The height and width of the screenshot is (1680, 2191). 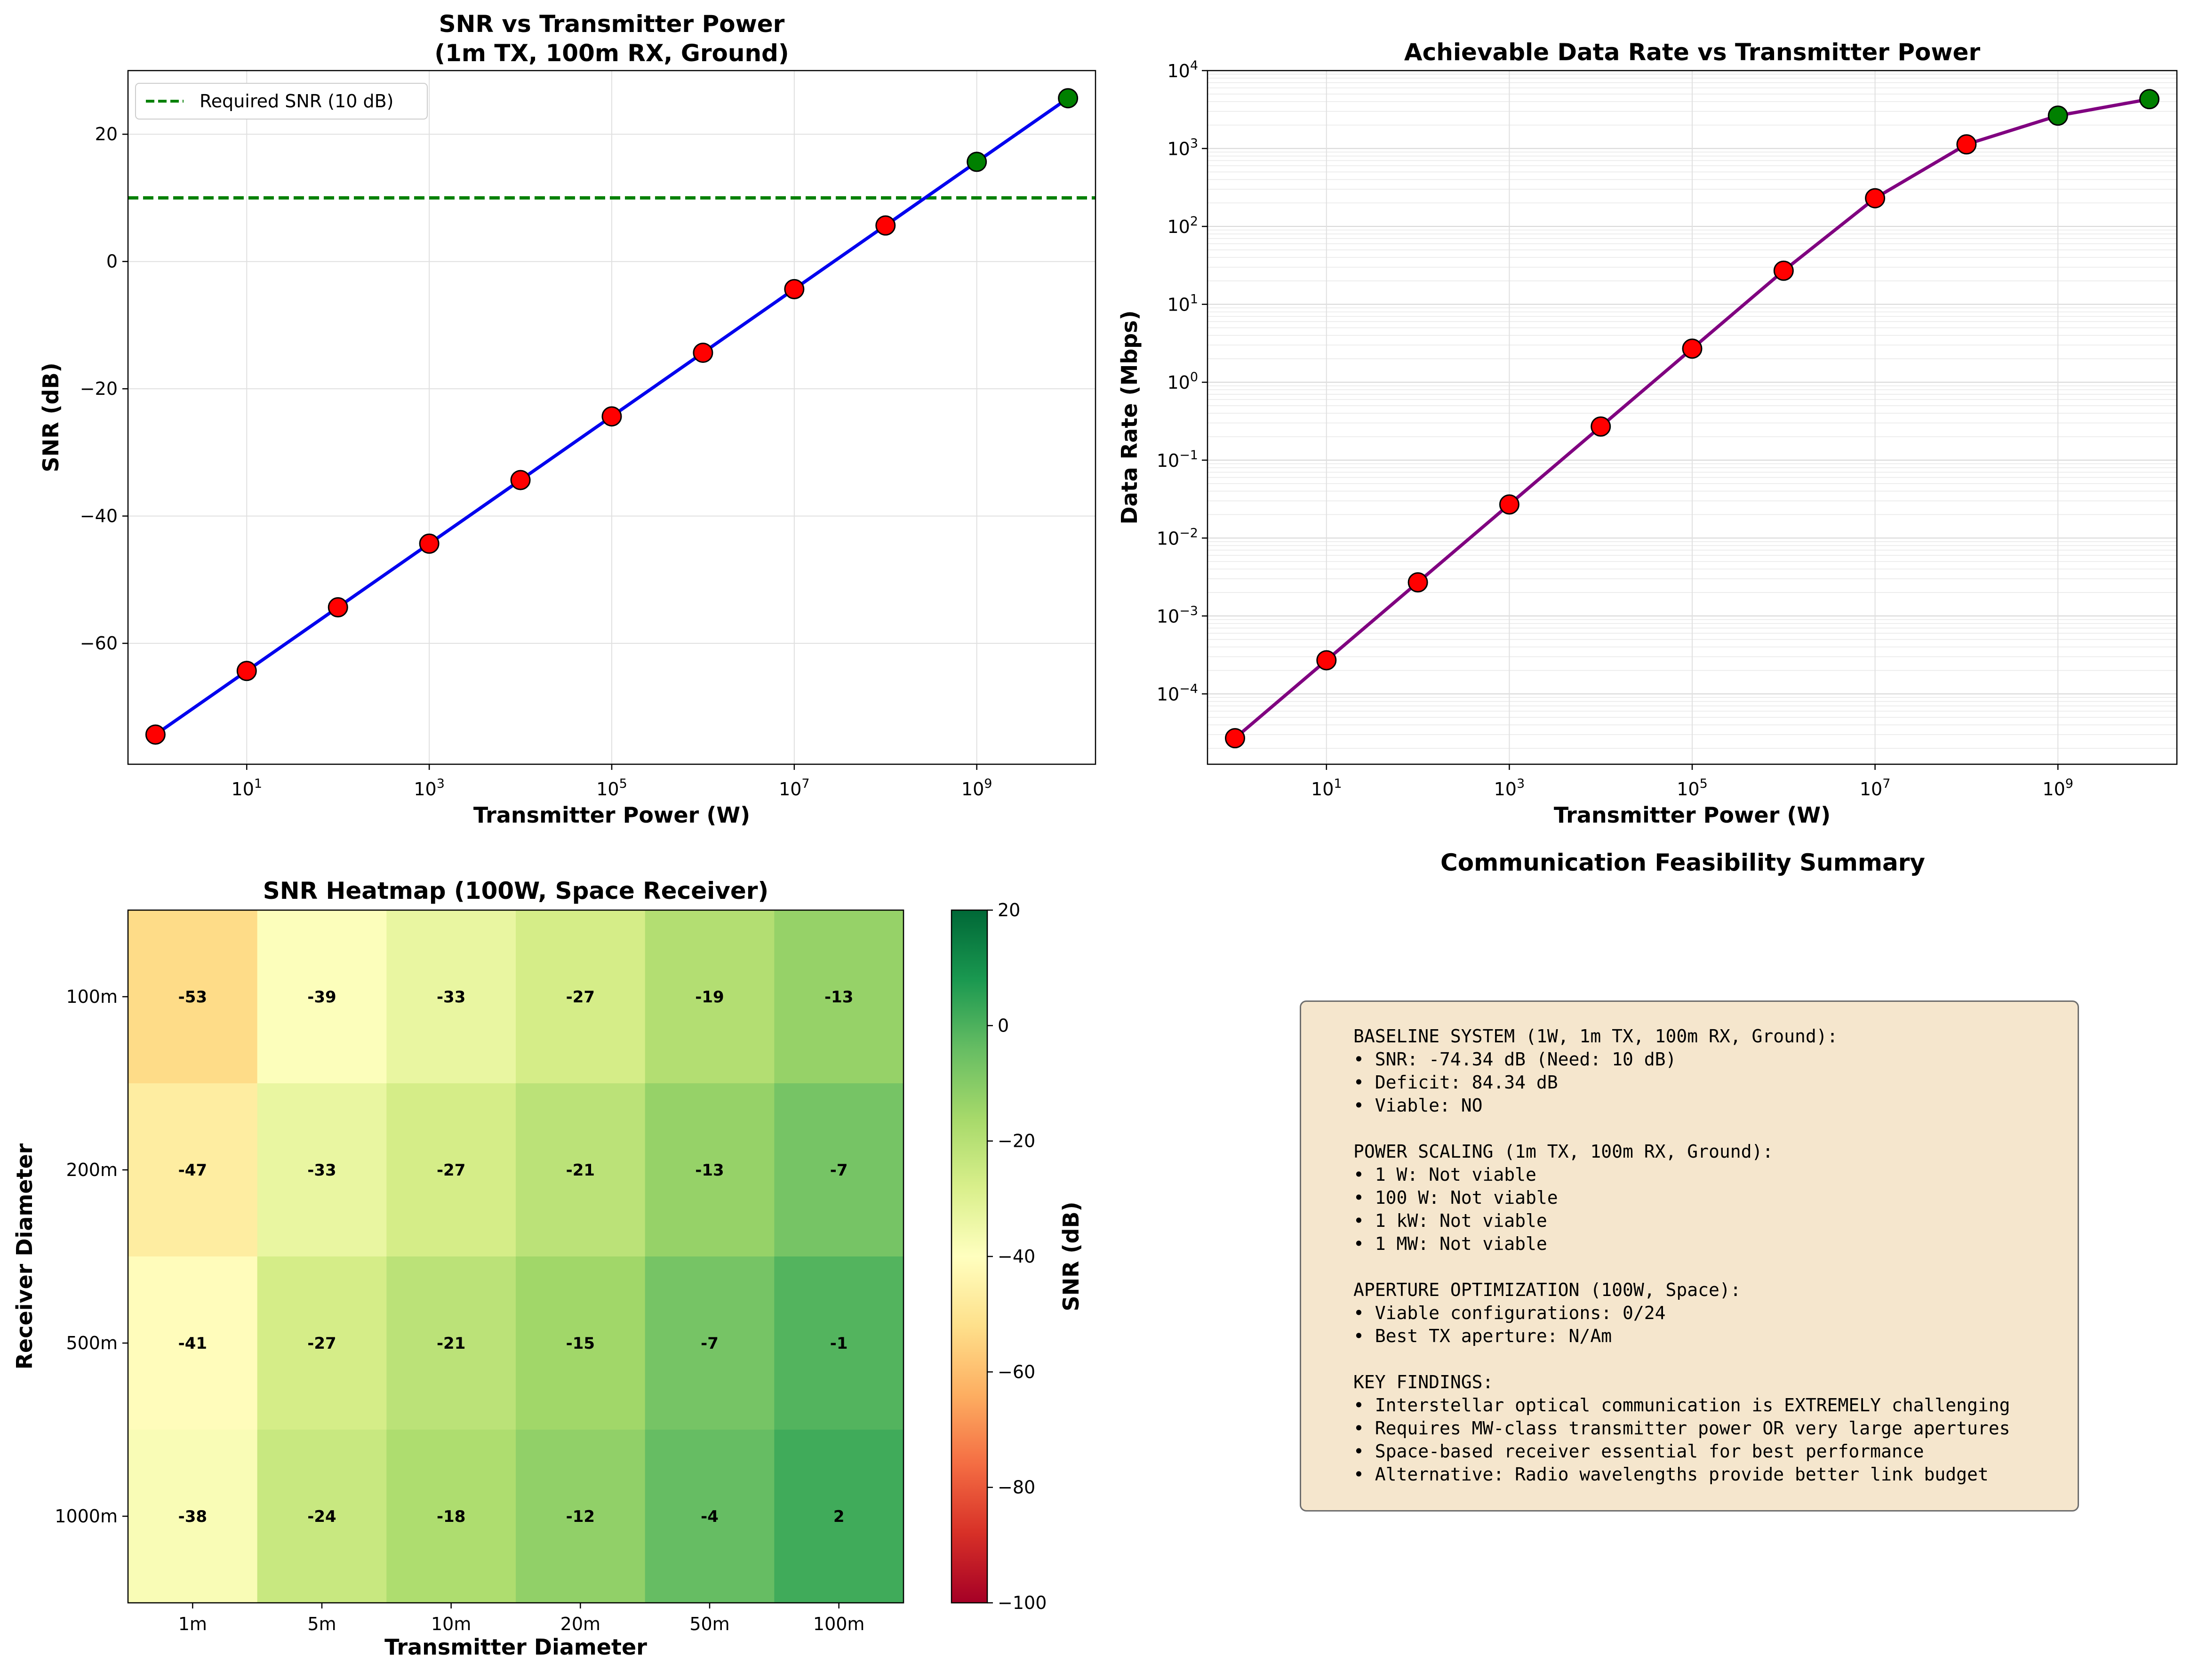 I want to click on y-tick-label: 1000m, so click(x=87, y=1516).